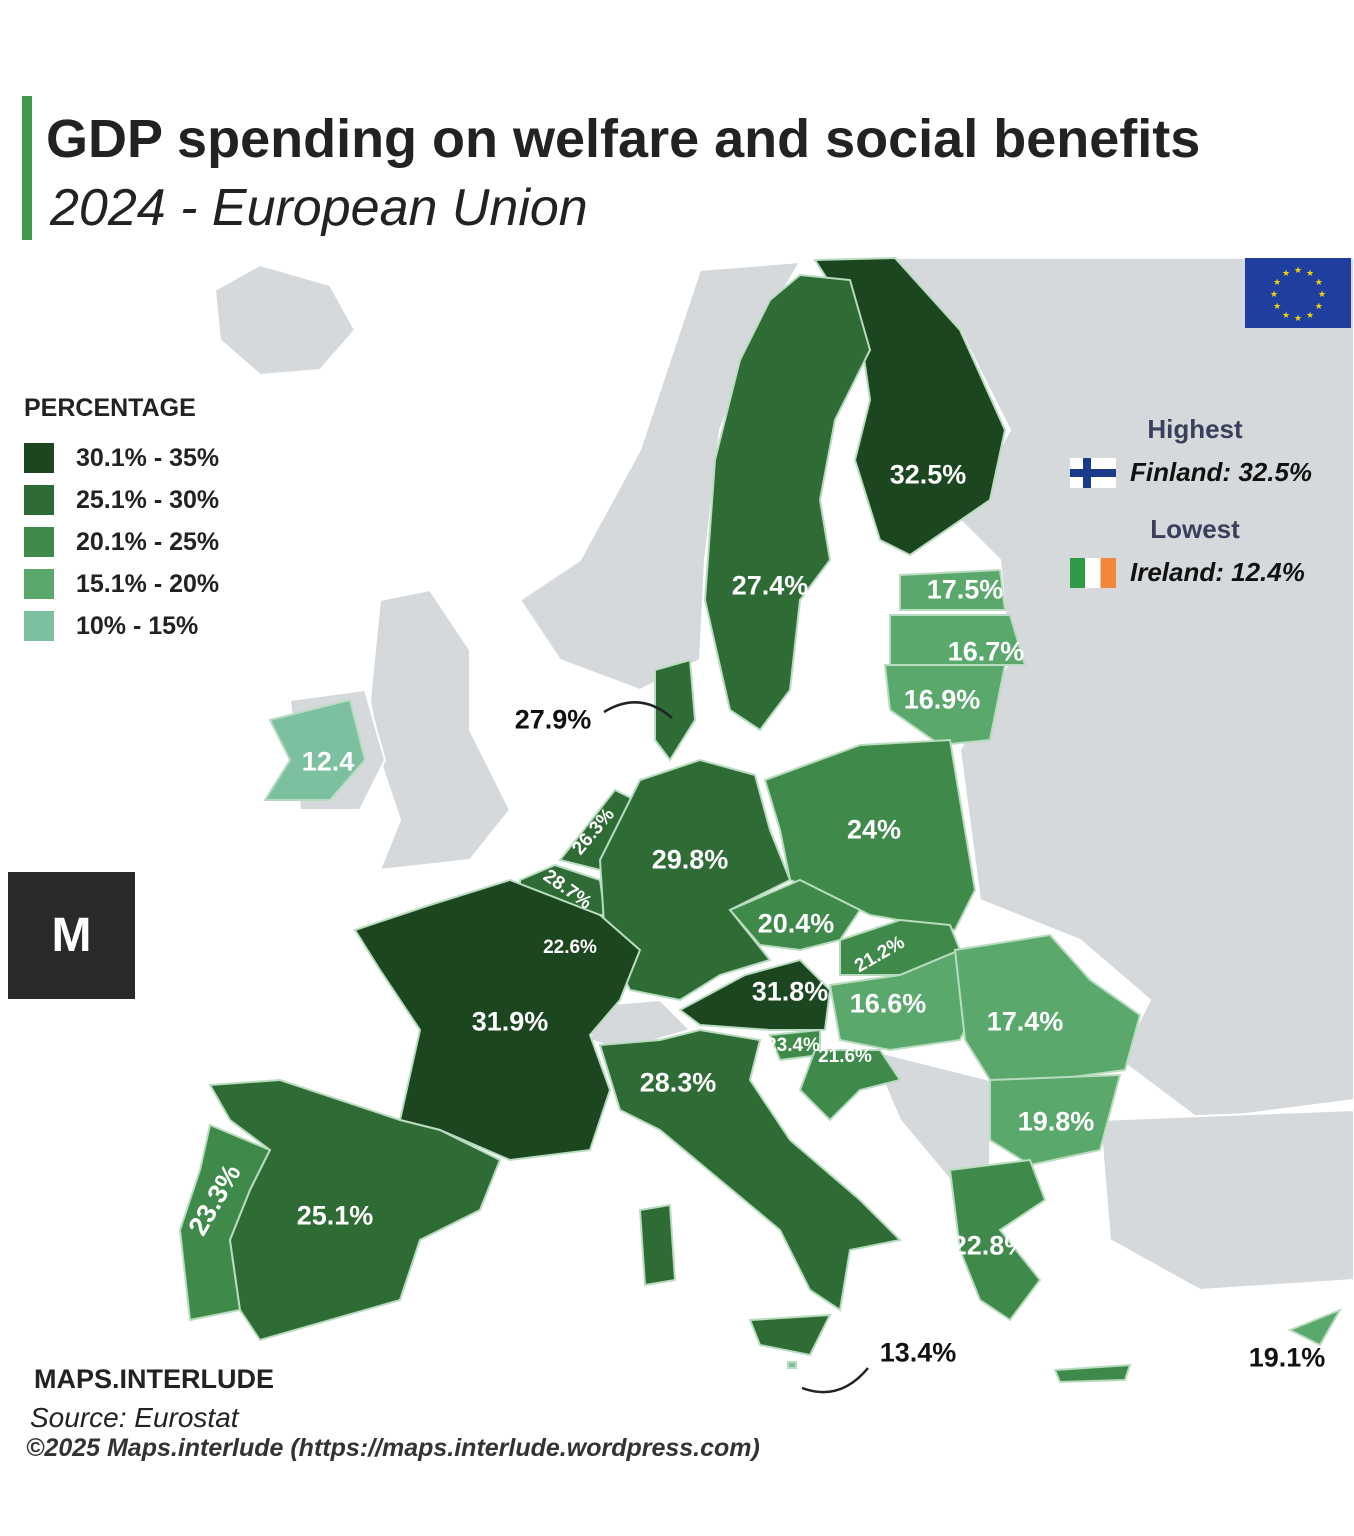 The image size is (1354, 1536). I want to click on legend-item: 30.1% - 35%, so click(121, 458).